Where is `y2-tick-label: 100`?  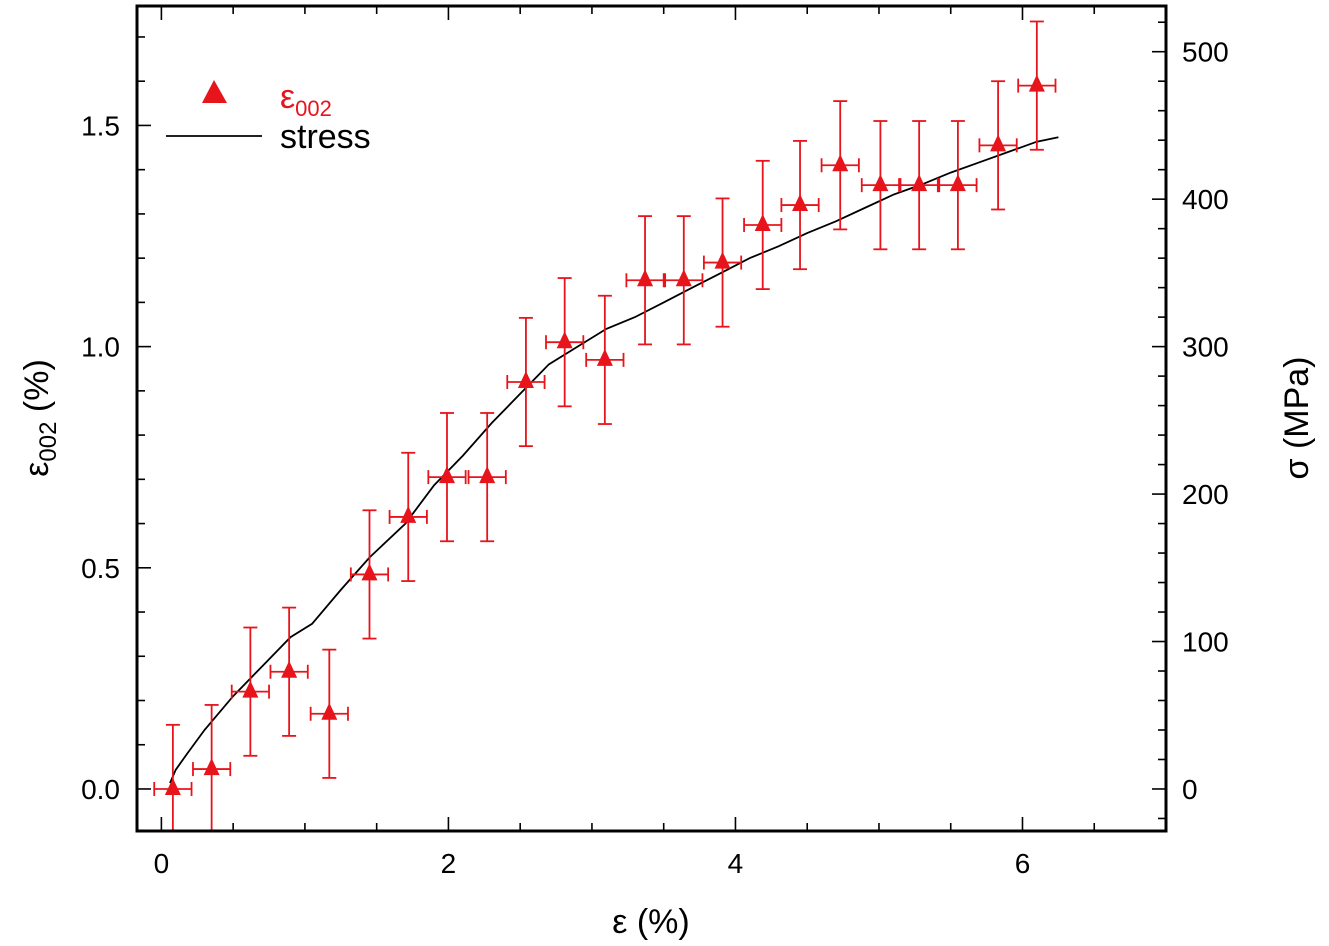
y2-tick-label: 100 is located at coordinates (1205, 642).